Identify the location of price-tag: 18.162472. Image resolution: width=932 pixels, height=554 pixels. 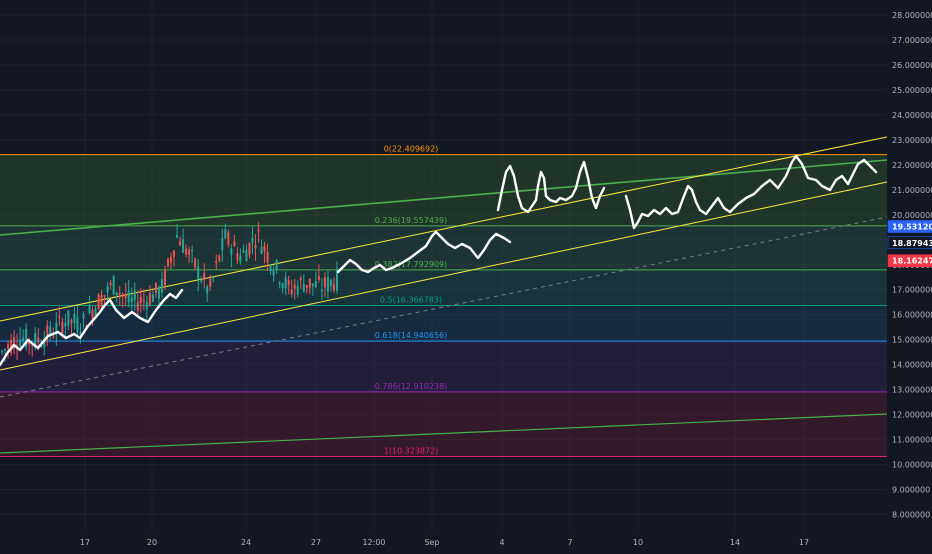
(909, 260).